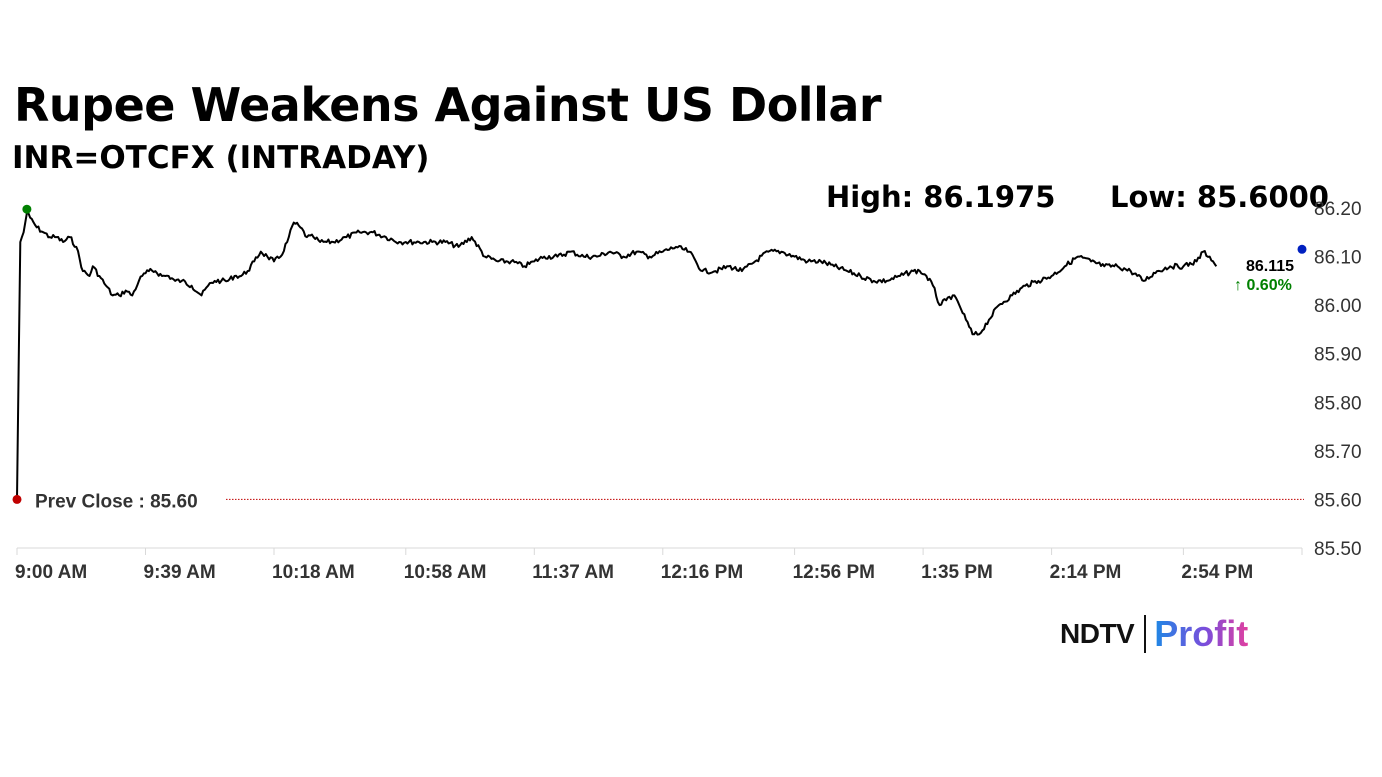 This screenshot has height=777, width=1382. I want to click on logo-divider, so click(1145, 634).